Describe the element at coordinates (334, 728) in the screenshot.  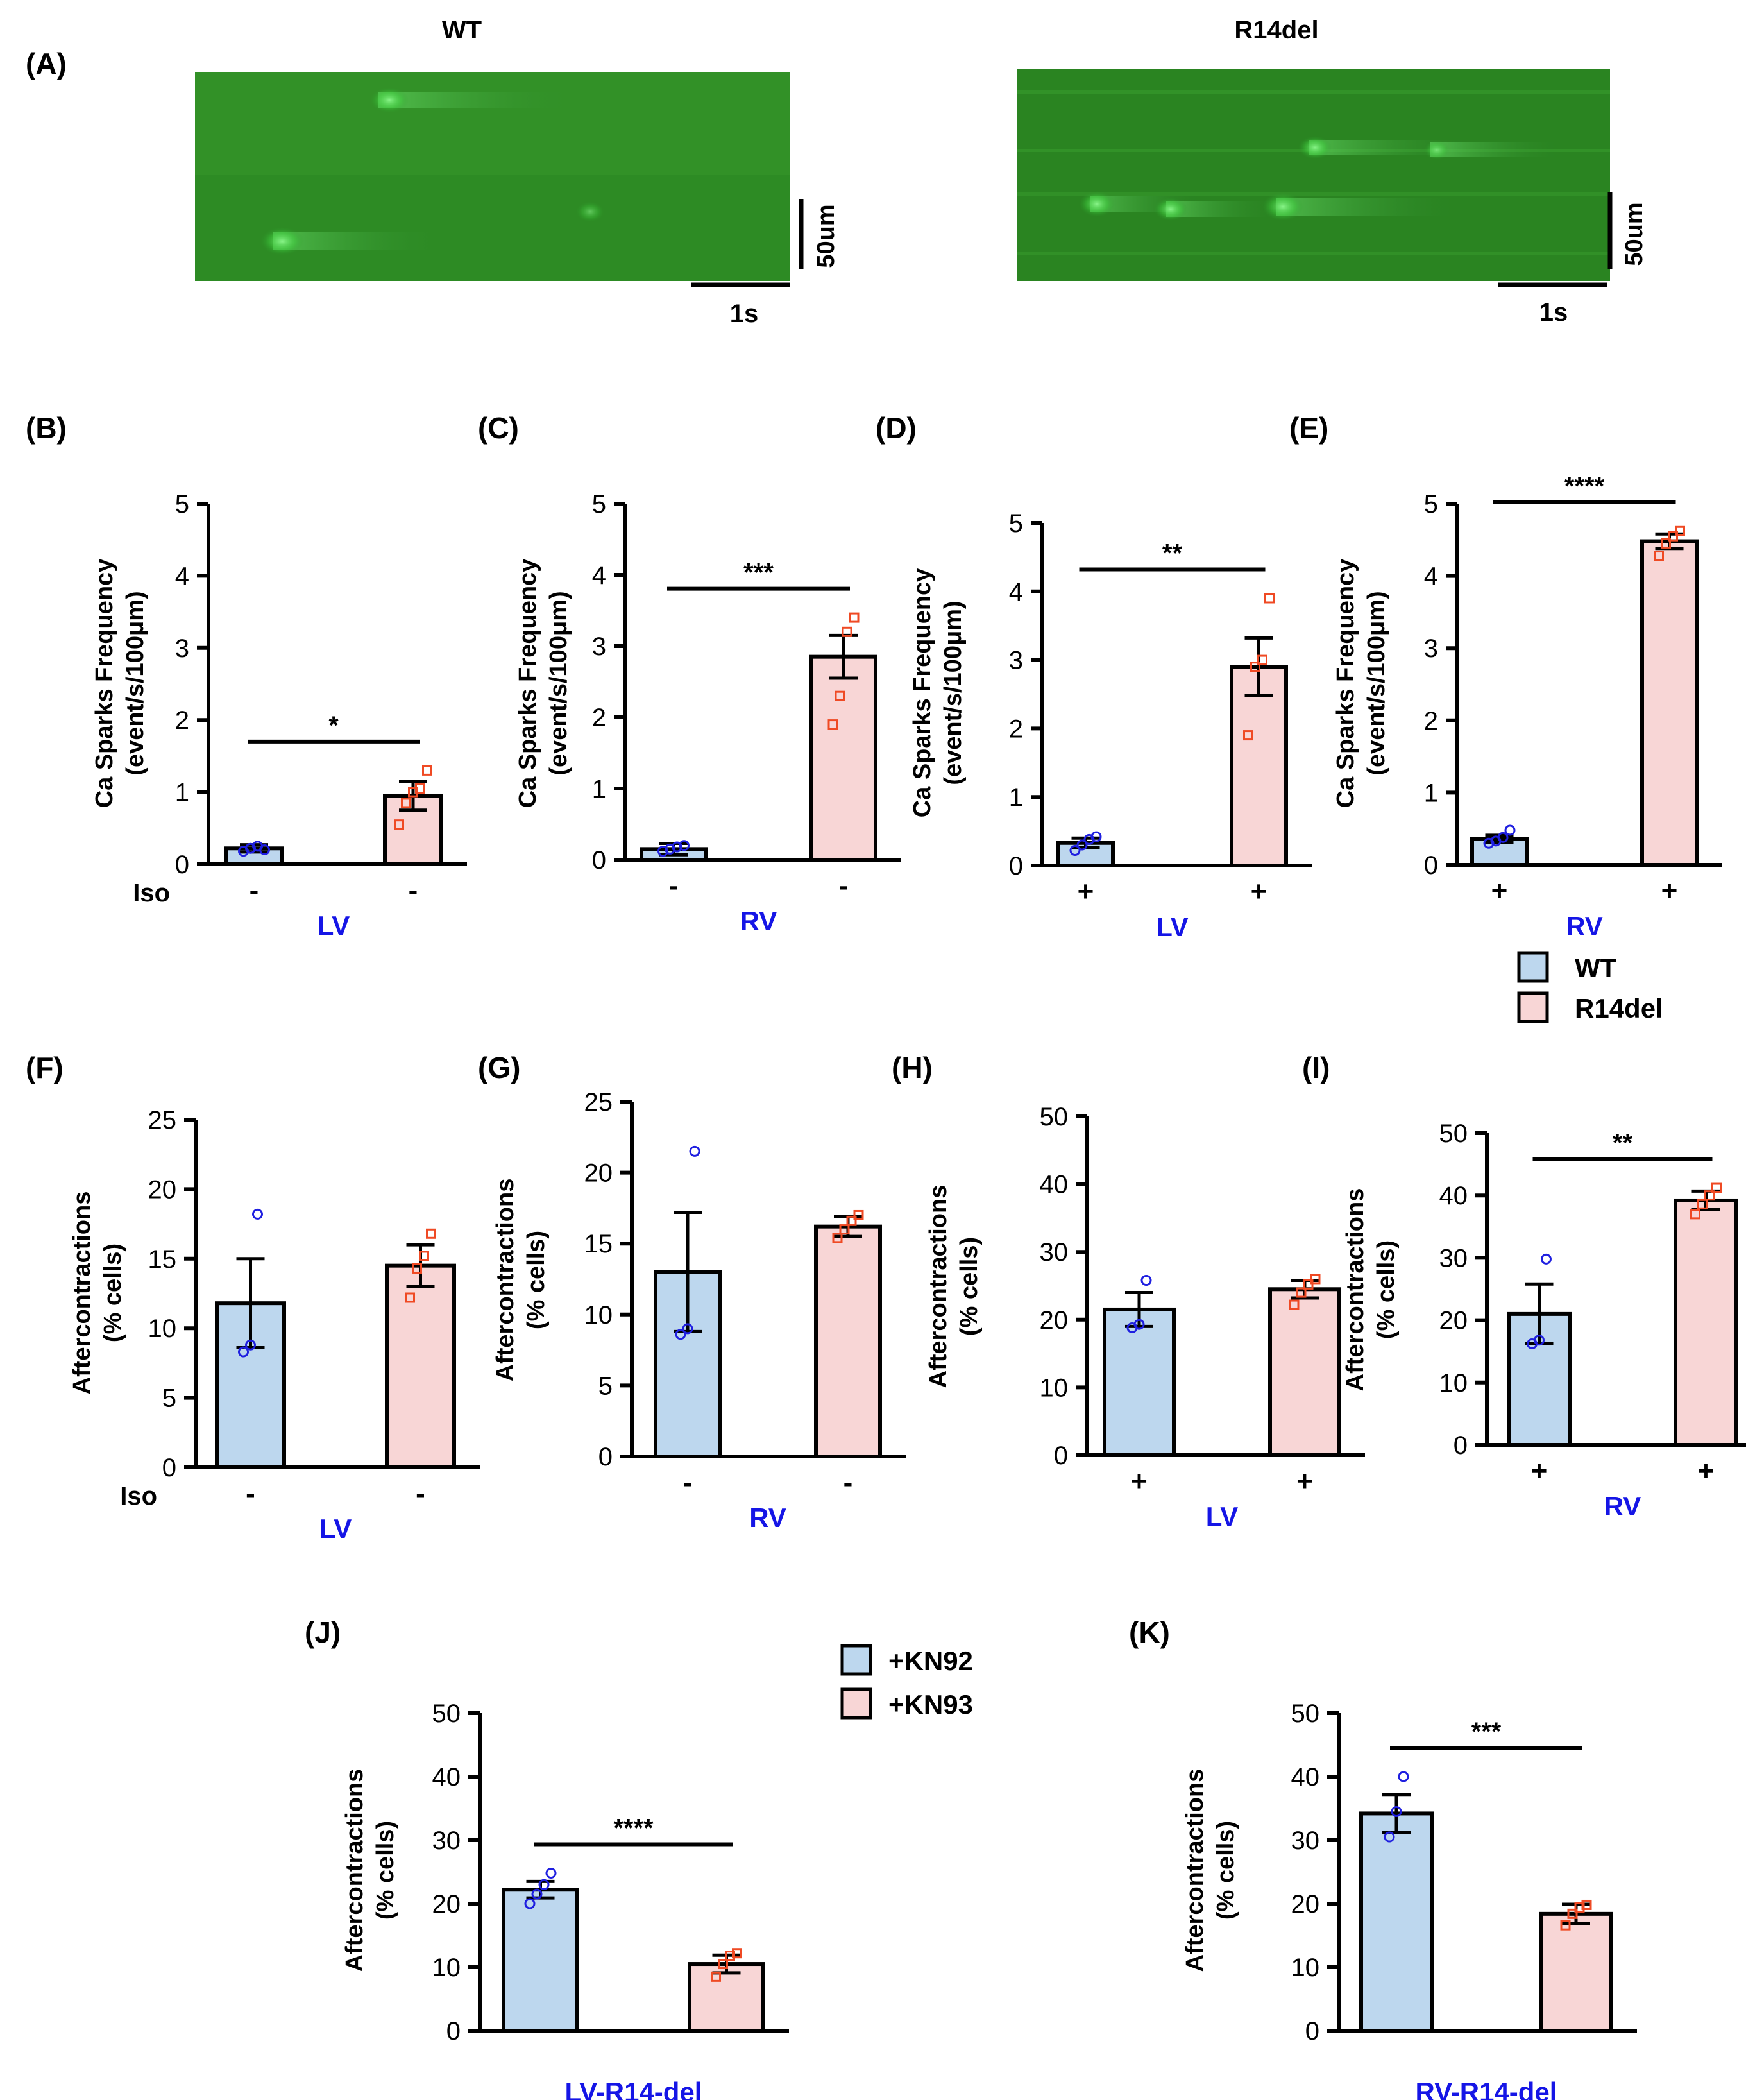
I see `significance-marker: *` at that location.